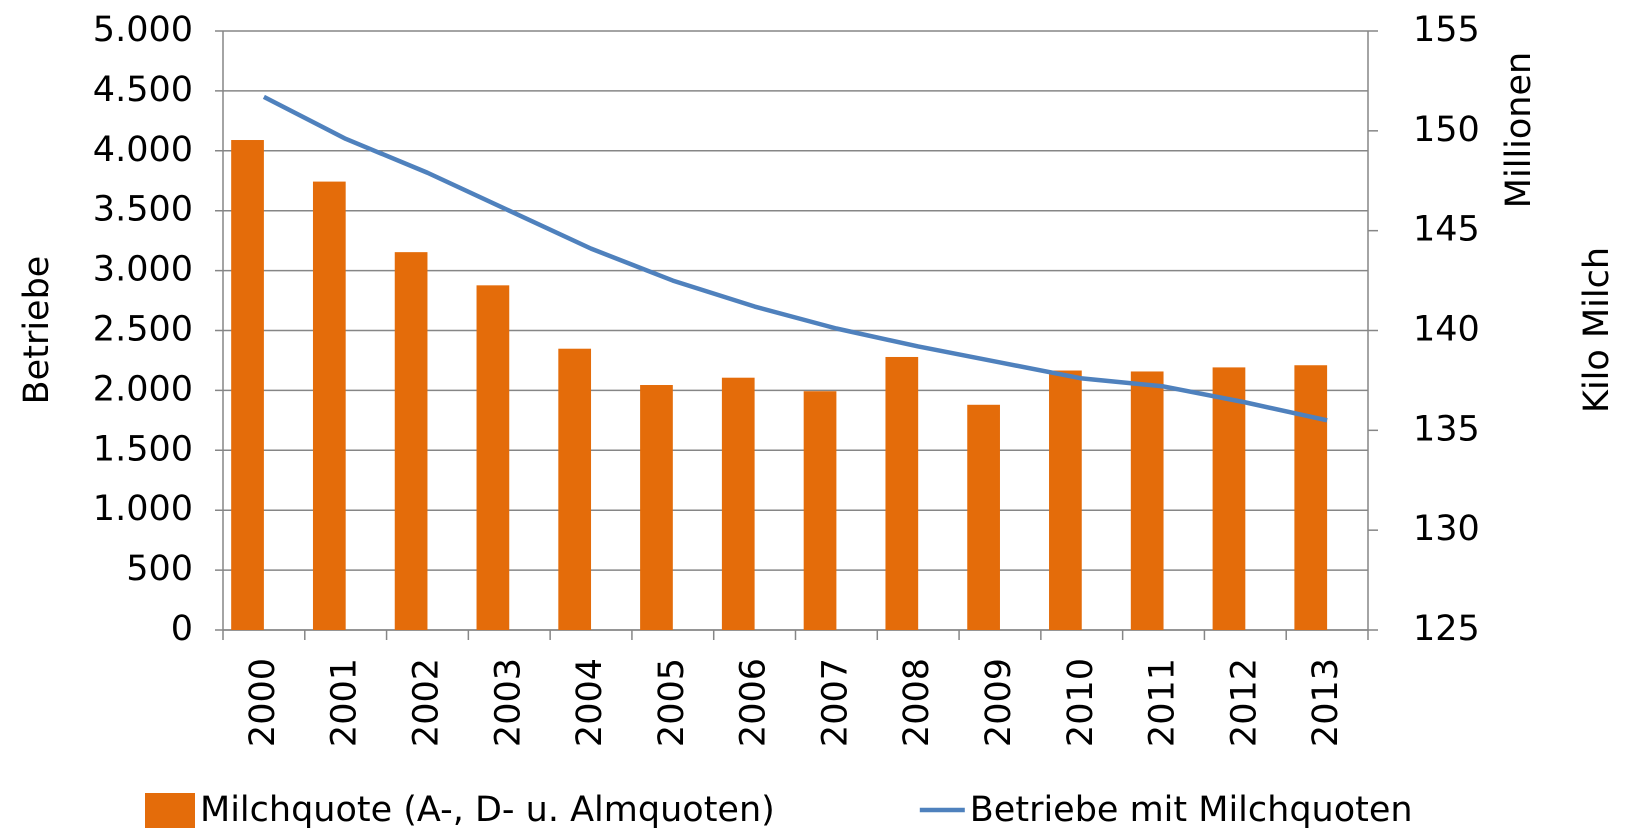 The width and height of the screenshot is (1628, 838). Describe the element at coordinates (1597, 330) in the screenshot. I see `y2-axis-label: Kilo Milch` at that location.